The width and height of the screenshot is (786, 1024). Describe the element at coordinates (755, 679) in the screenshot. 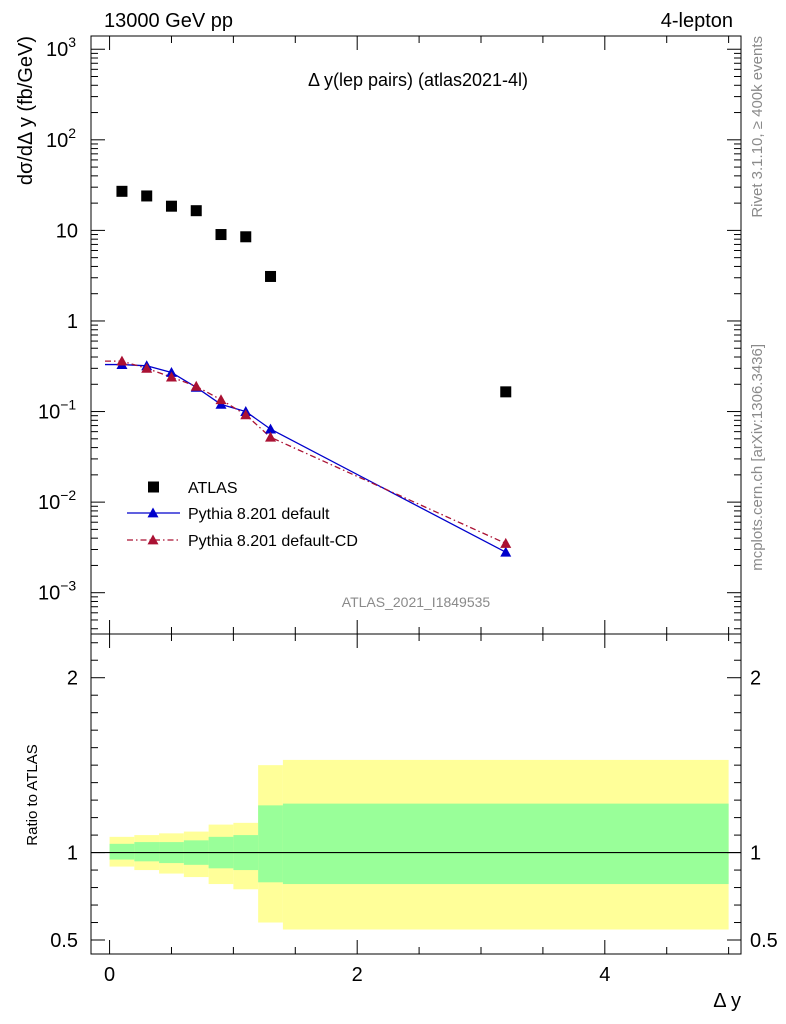

I see `ratio-y-tick-label-right: 2` at that location.